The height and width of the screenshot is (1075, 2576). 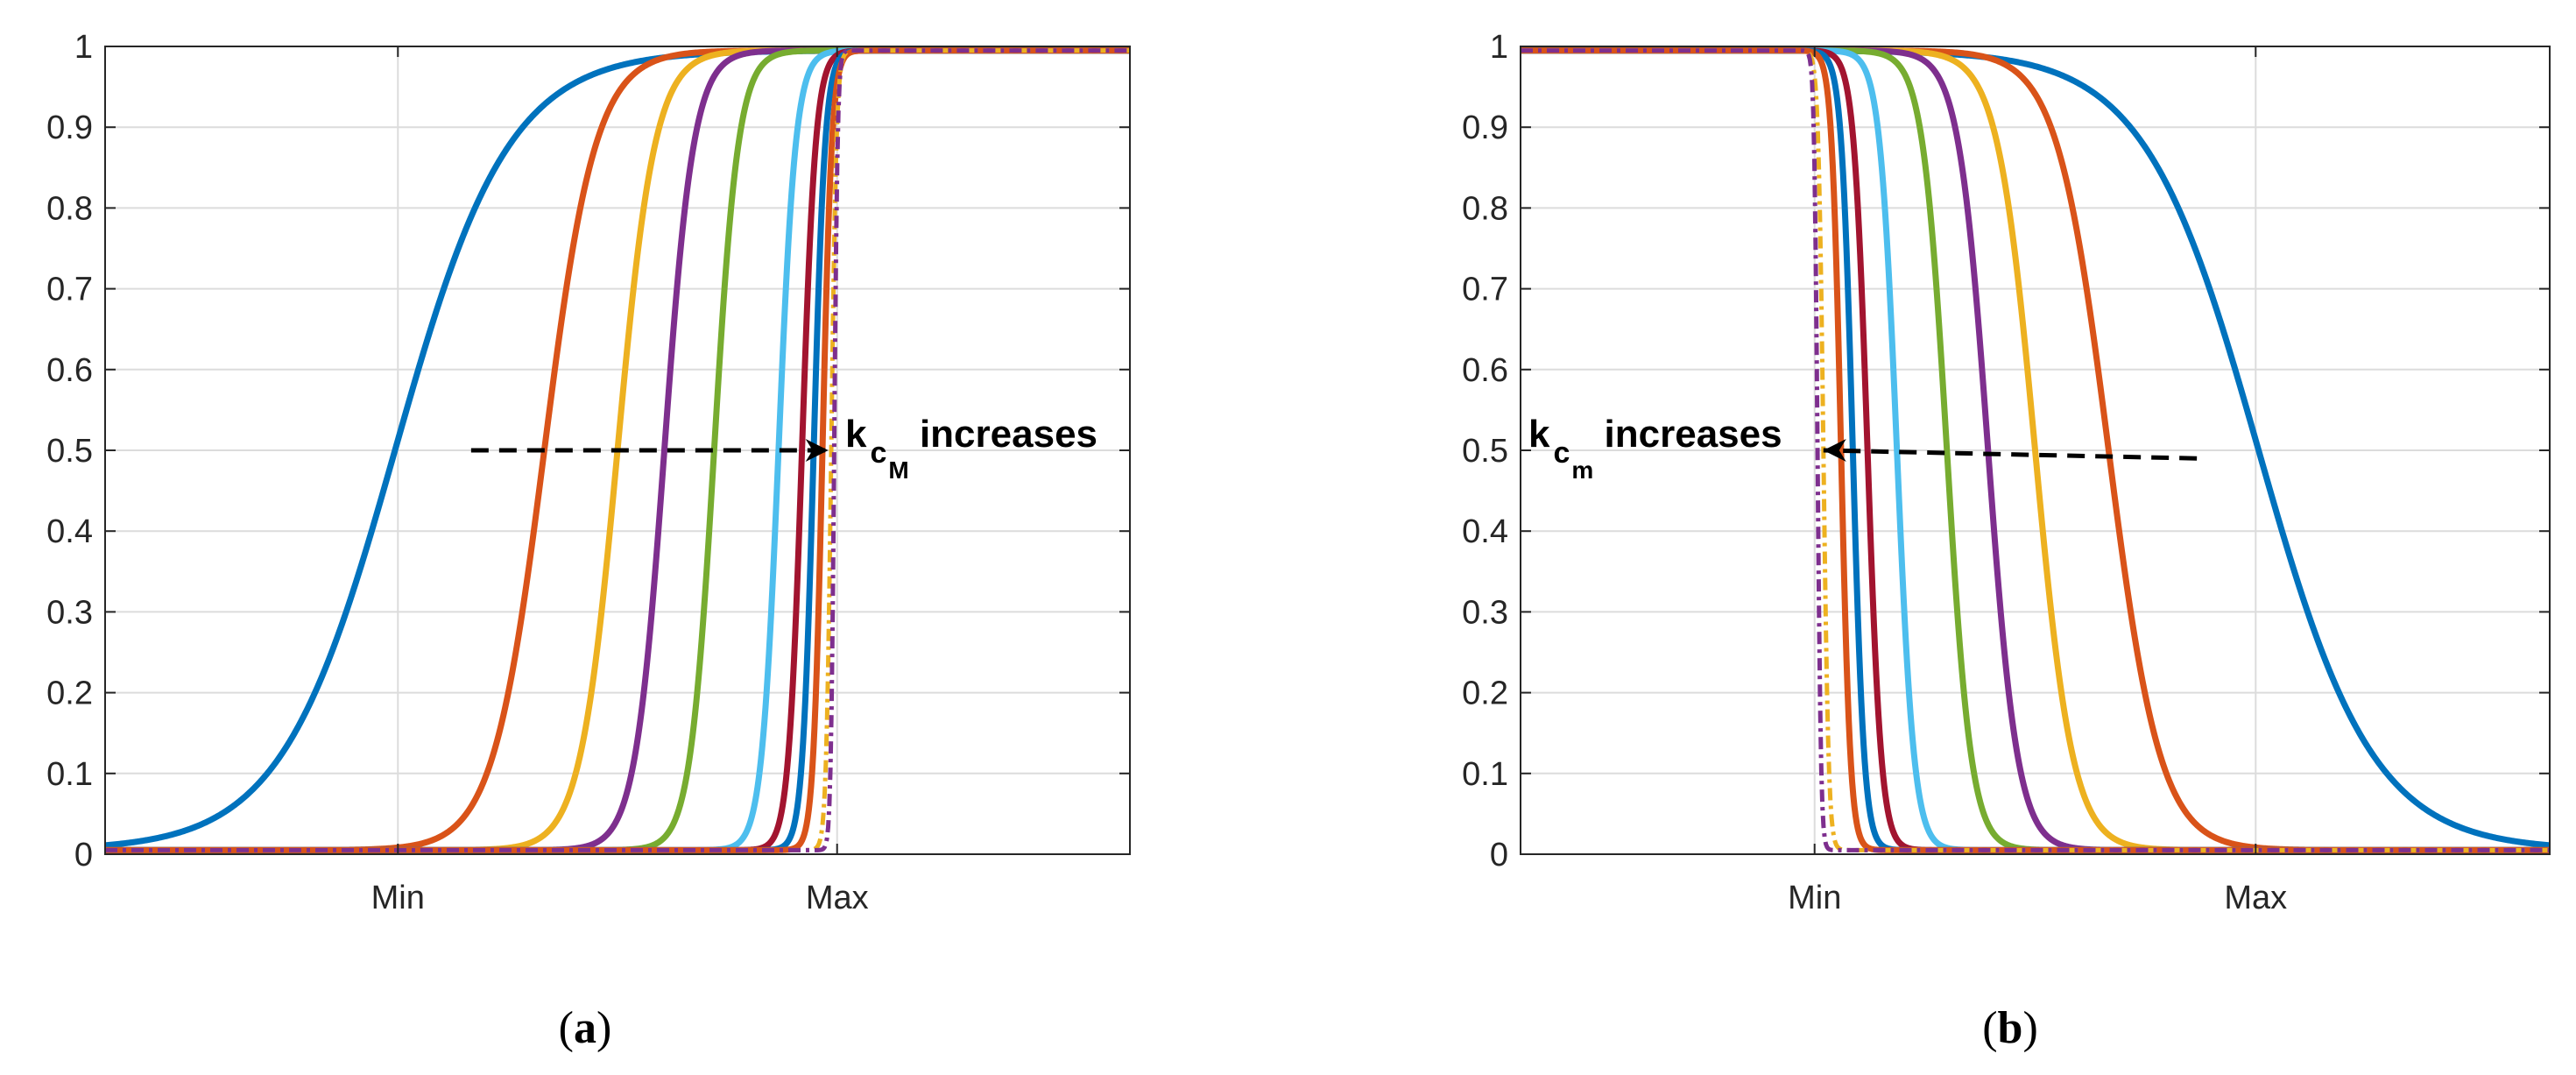 I want to click on annotation-arrow-shaft, so click(x=2011, y=454).